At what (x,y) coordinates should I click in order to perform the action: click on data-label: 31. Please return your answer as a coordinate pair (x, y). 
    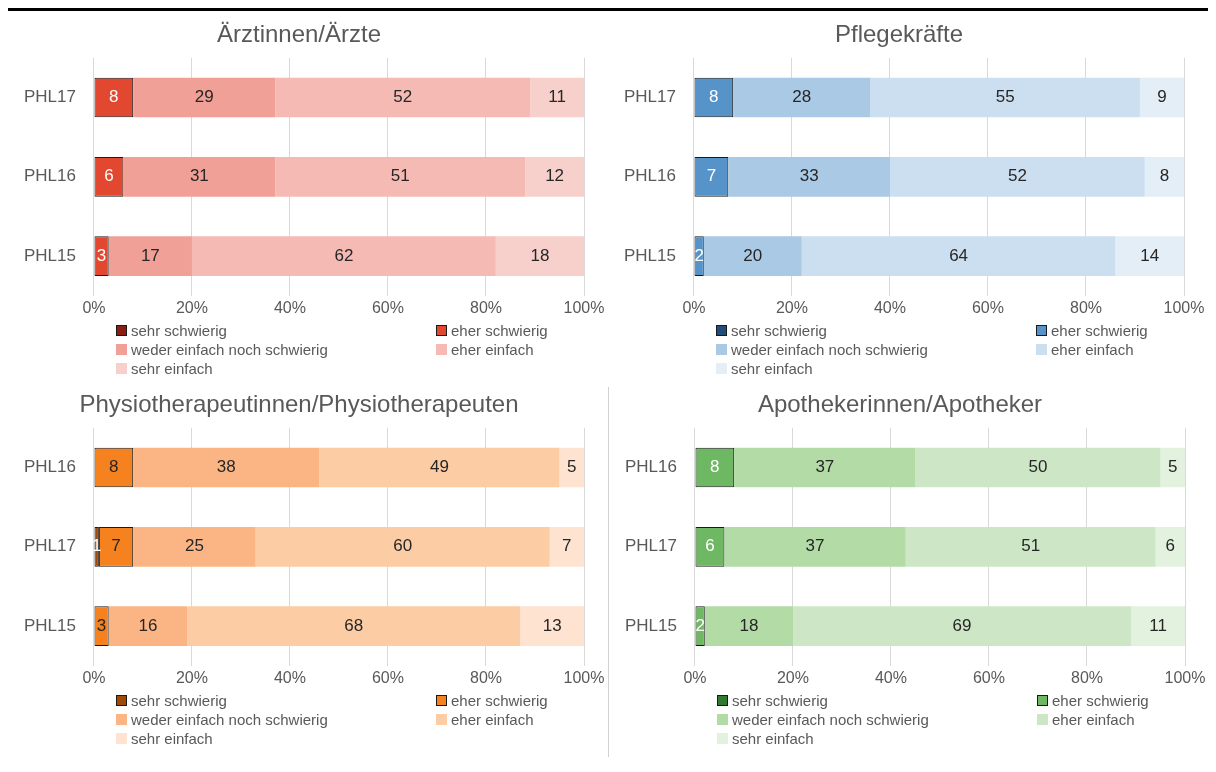
    Looking at the image, I should click on (199, 176).